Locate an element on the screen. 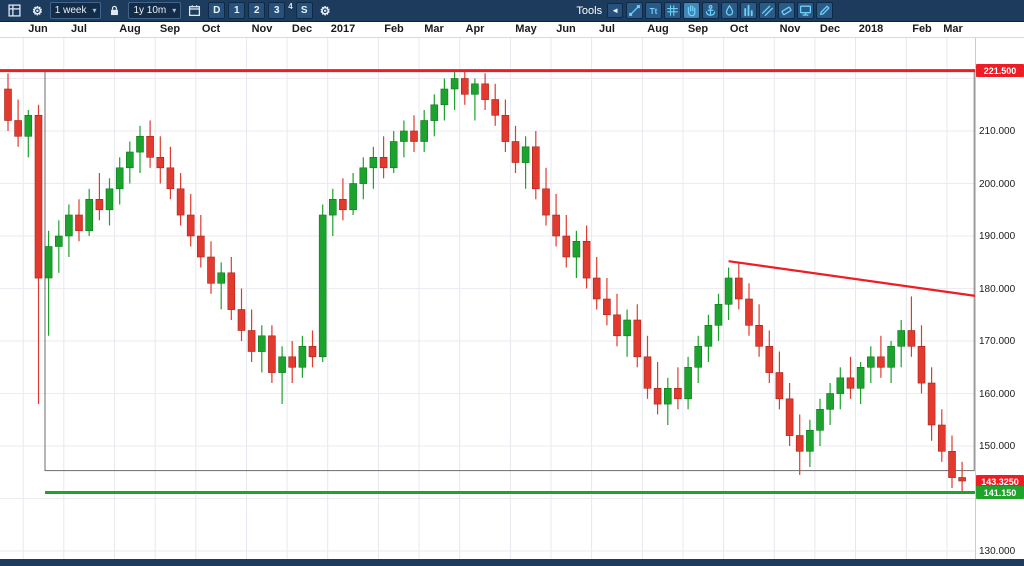  price-axis-label: 190.000 is located at coordinates (997, 236).